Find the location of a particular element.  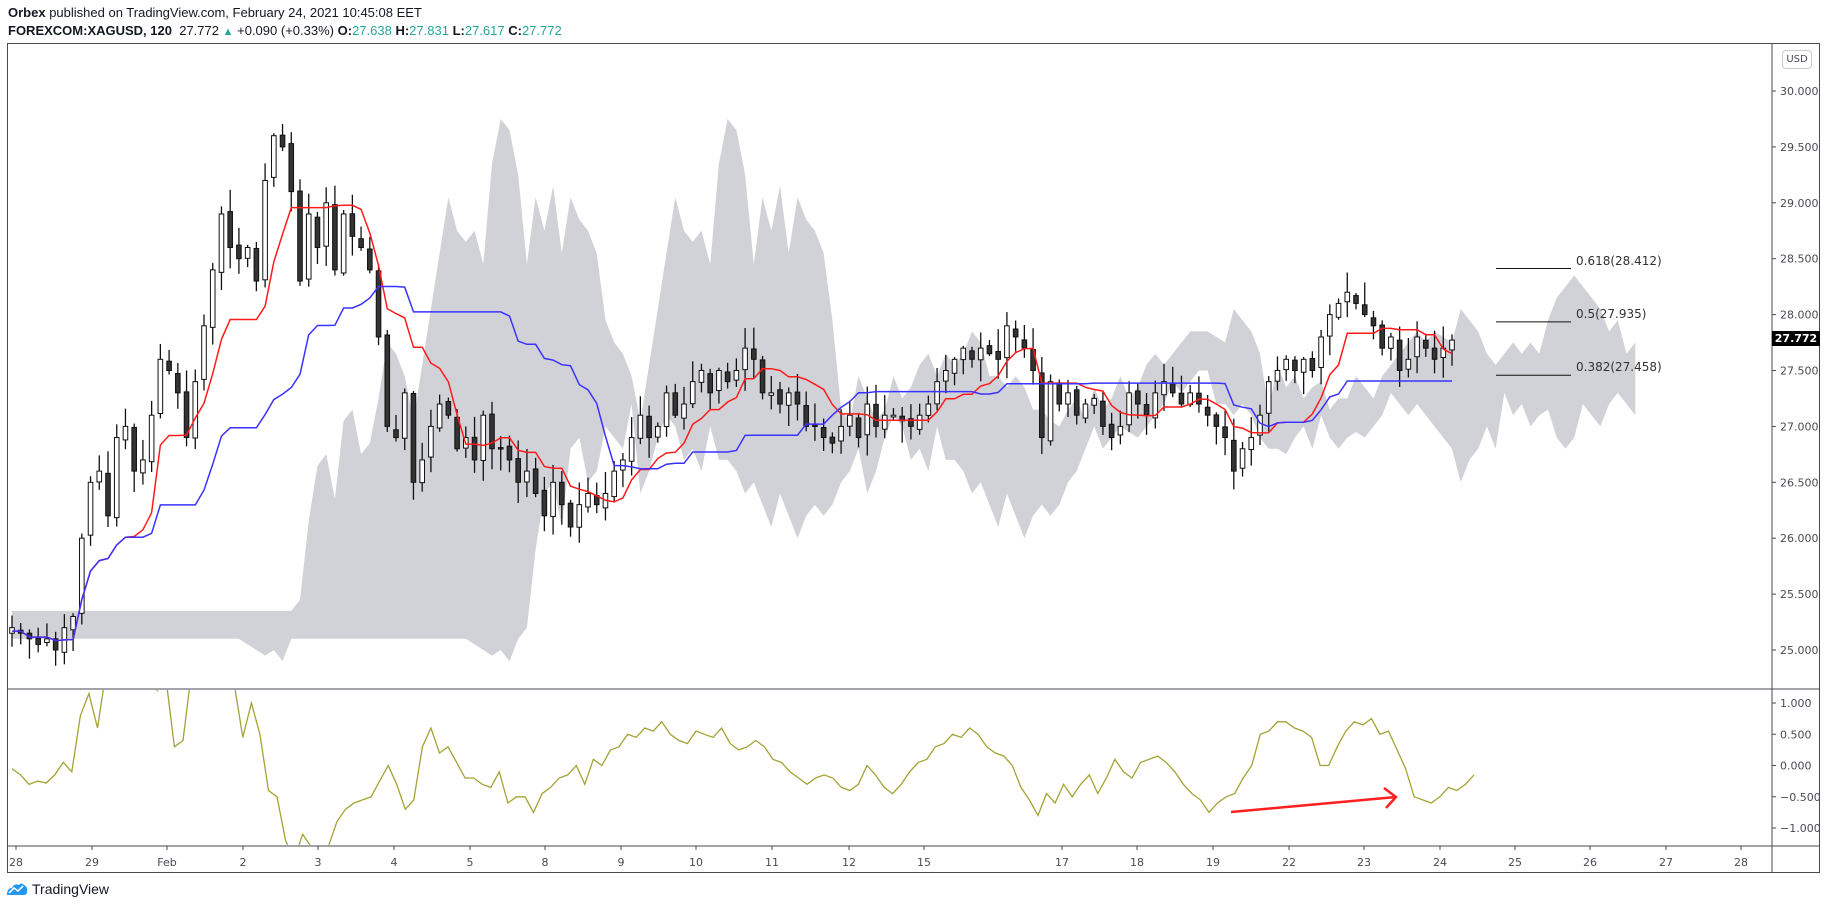

price-tick: 25.000 is located at coordinates (1799, 650).